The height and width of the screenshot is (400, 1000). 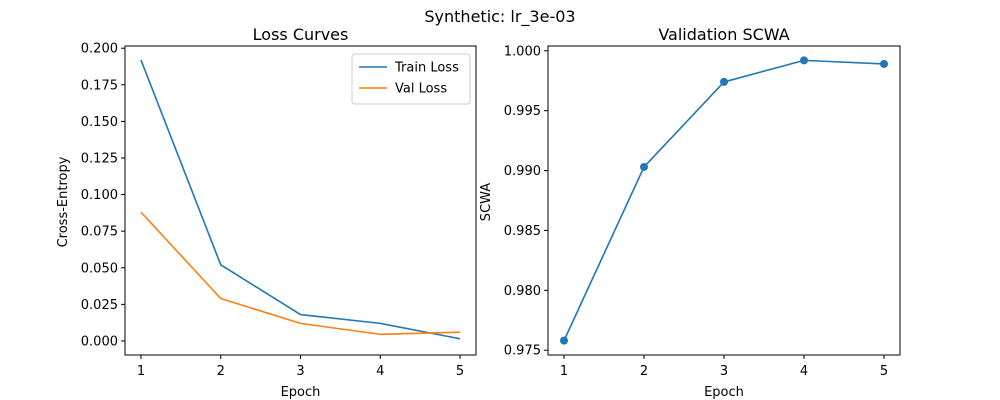 What do you see at coordinates (99, 305) in the screenshot?
I see `y-tick-label: 0.025` at bounding box center [99, 305].